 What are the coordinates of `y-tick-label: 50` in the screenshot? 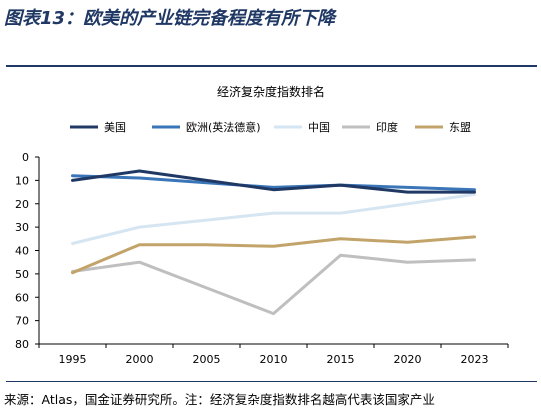 It's located at (22, 274).